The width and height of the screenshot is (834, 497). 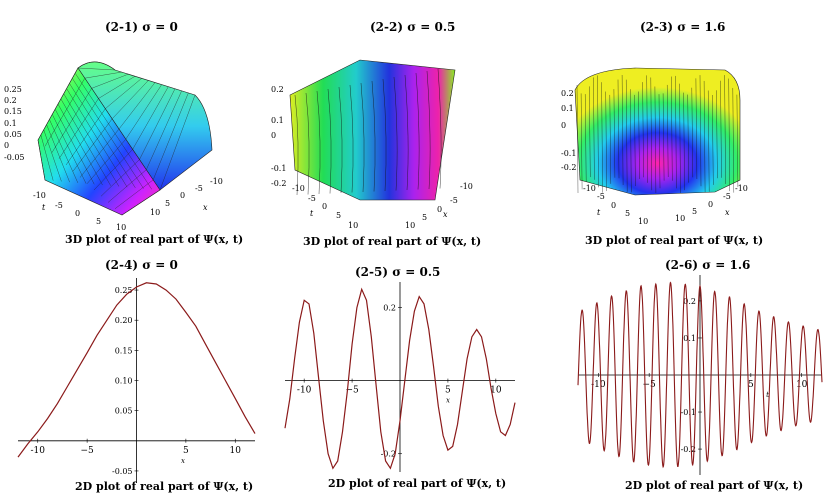 What do you see at coordinates (689, 301) in the screenshot?
I see `y-tick-label: 0.2` at bounding box center [689, 301].